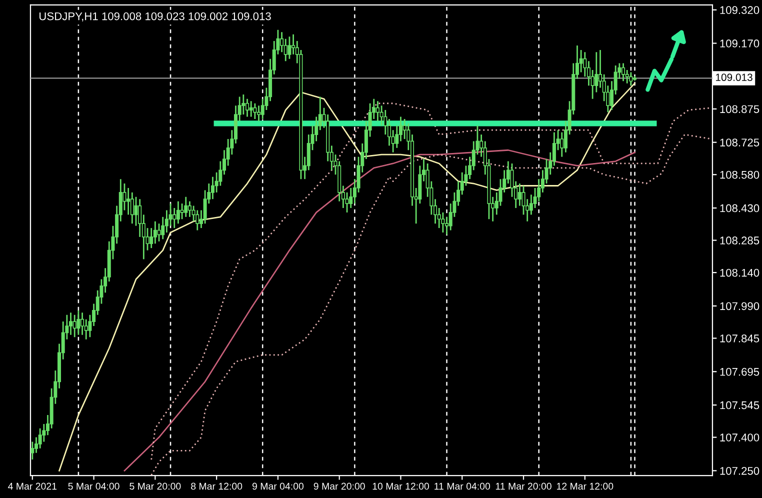 The height and width of the screenshot is (498, 762). Describe the element at coordinates (740, 272) in the screenshot. I see `y-tick-label: 108.140` at that location.